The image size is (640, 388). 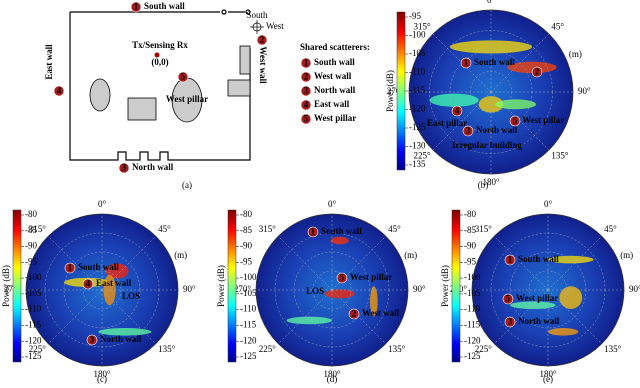 I want to click on compass-label: South, so click(x=257, y=15).